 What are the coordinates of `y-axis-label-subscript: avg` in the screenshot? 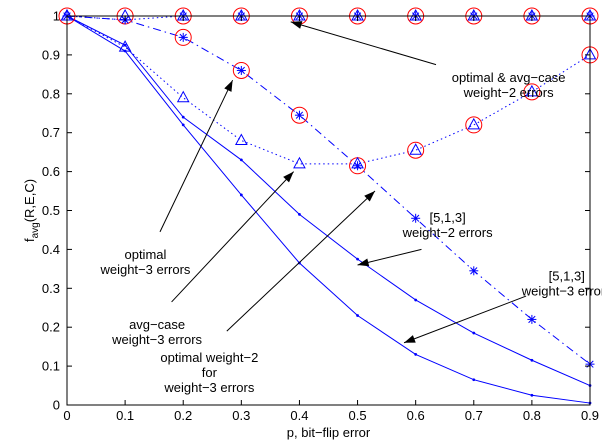 It's located at (35, 230).